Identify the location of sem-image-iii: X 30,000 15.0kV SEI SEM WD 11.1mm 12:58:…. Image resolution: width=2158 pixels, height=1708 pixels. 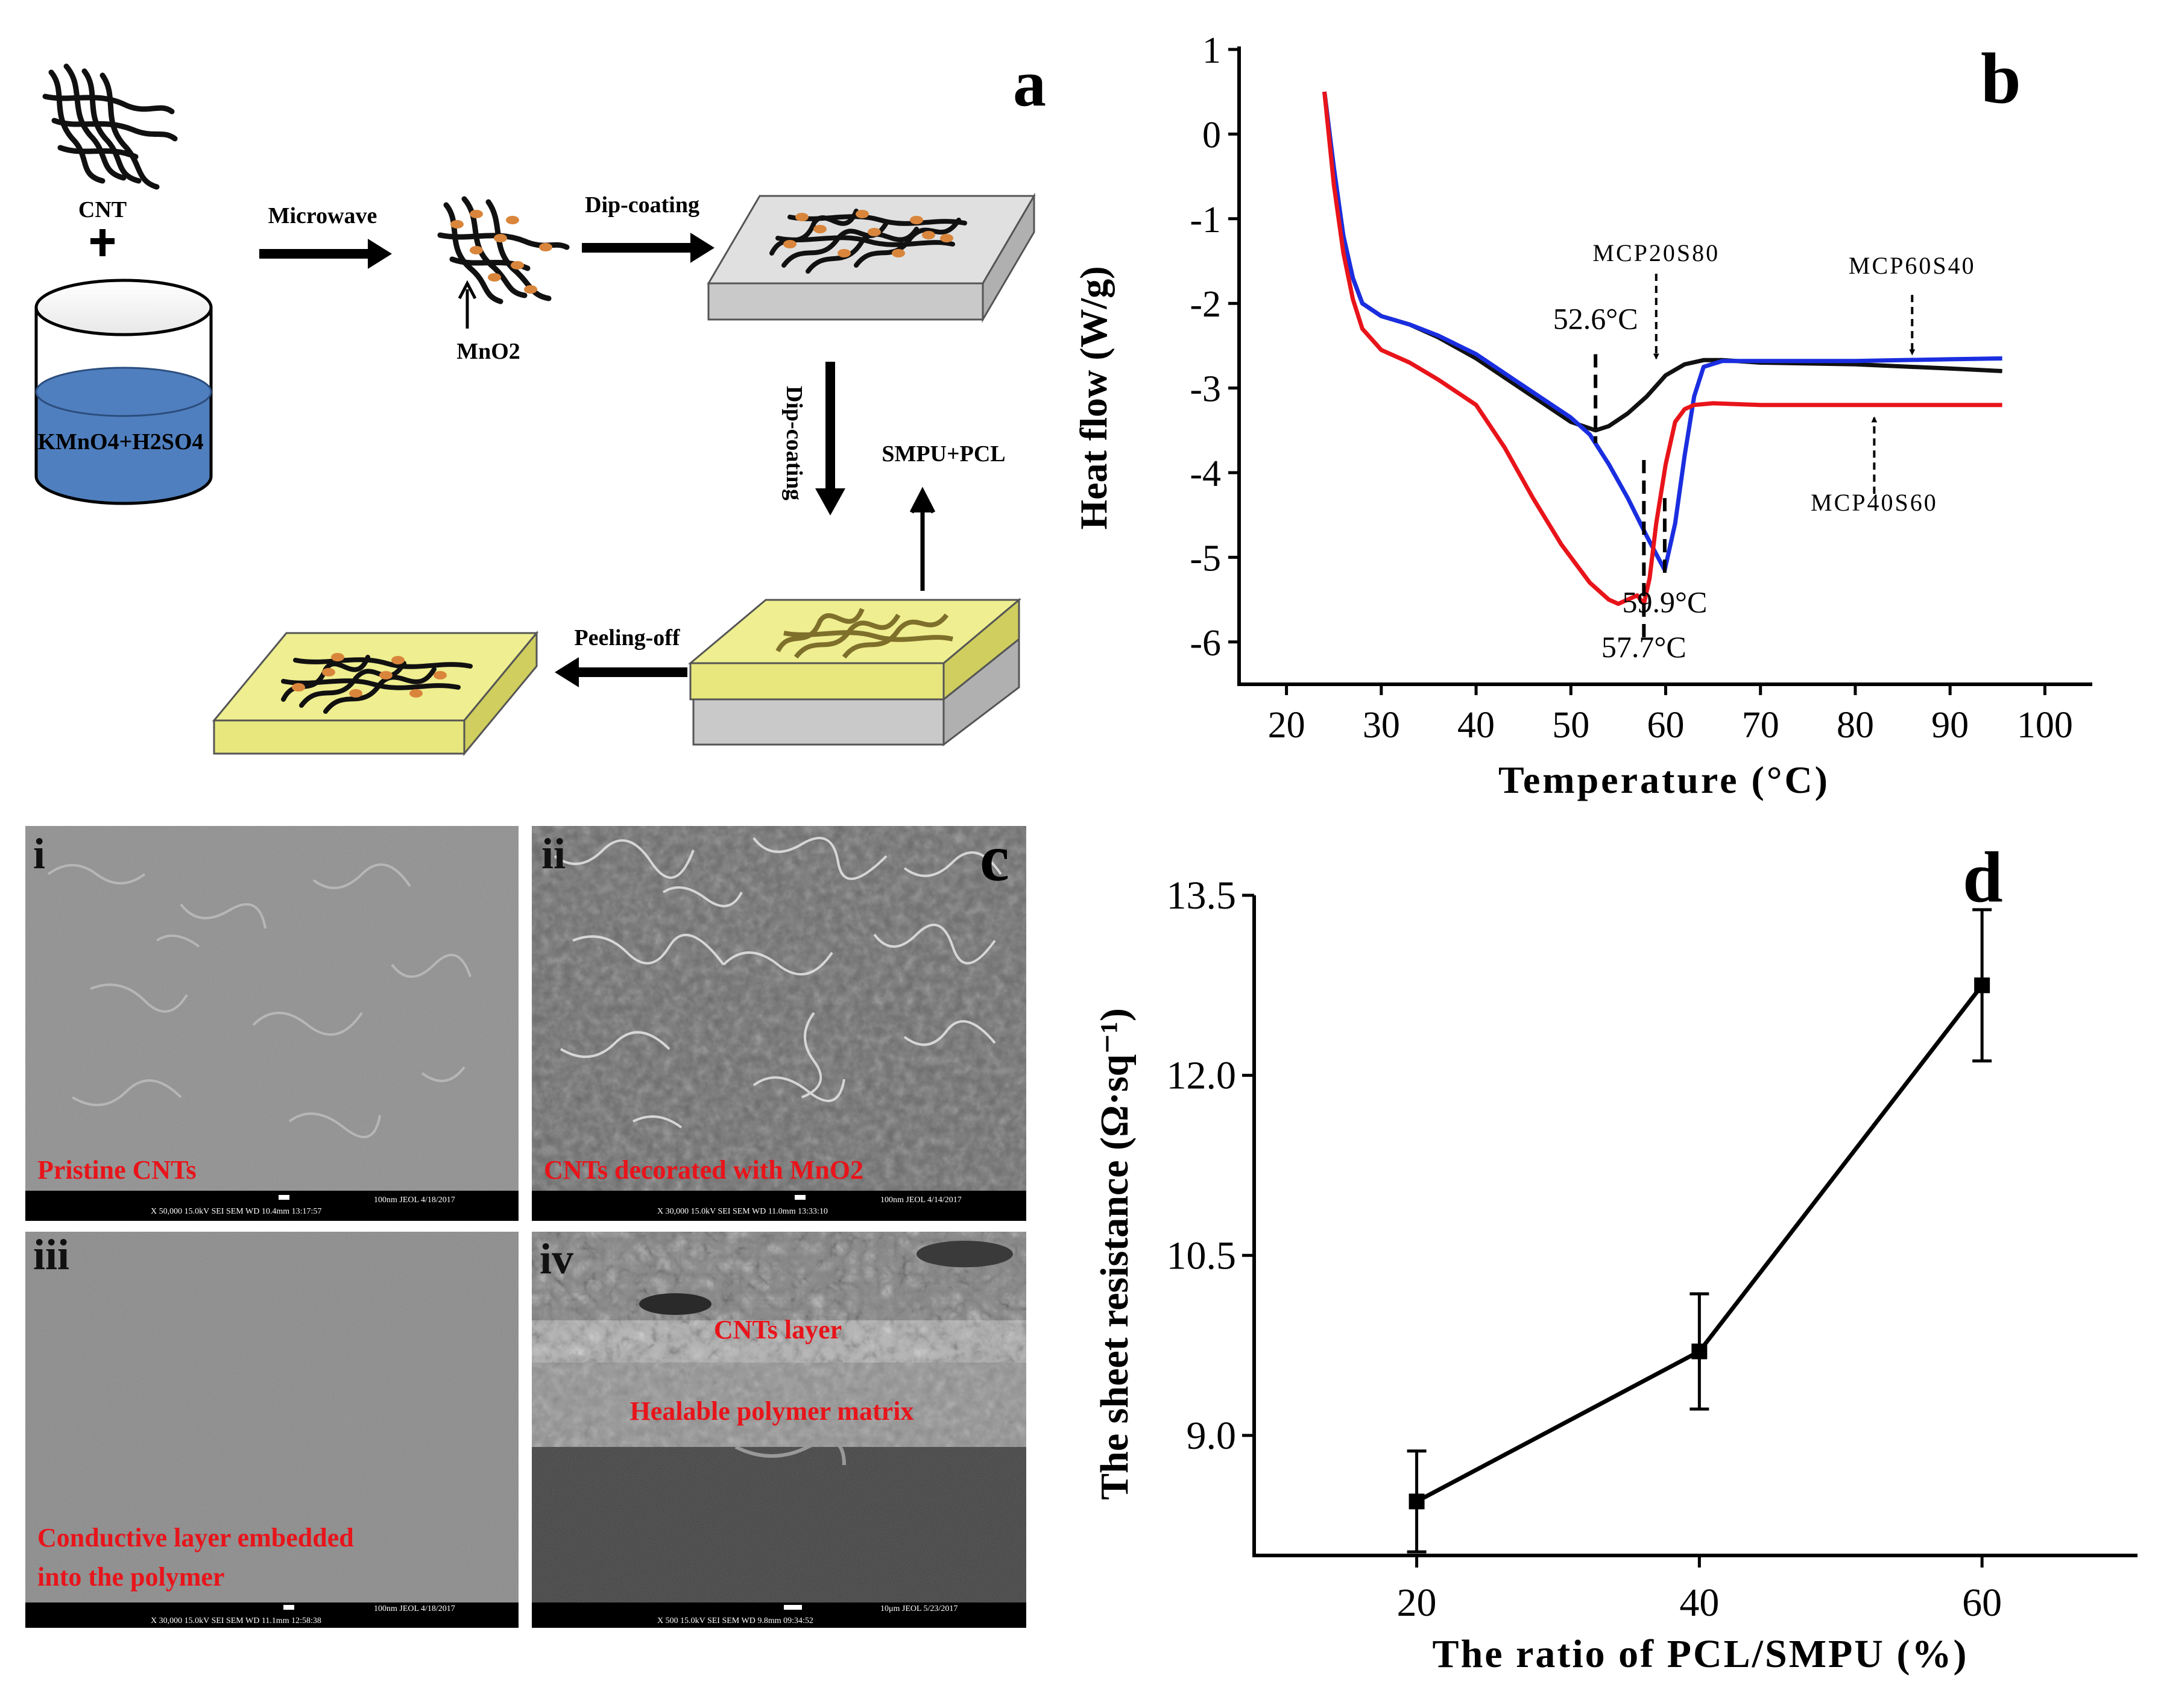
(272, 1429).